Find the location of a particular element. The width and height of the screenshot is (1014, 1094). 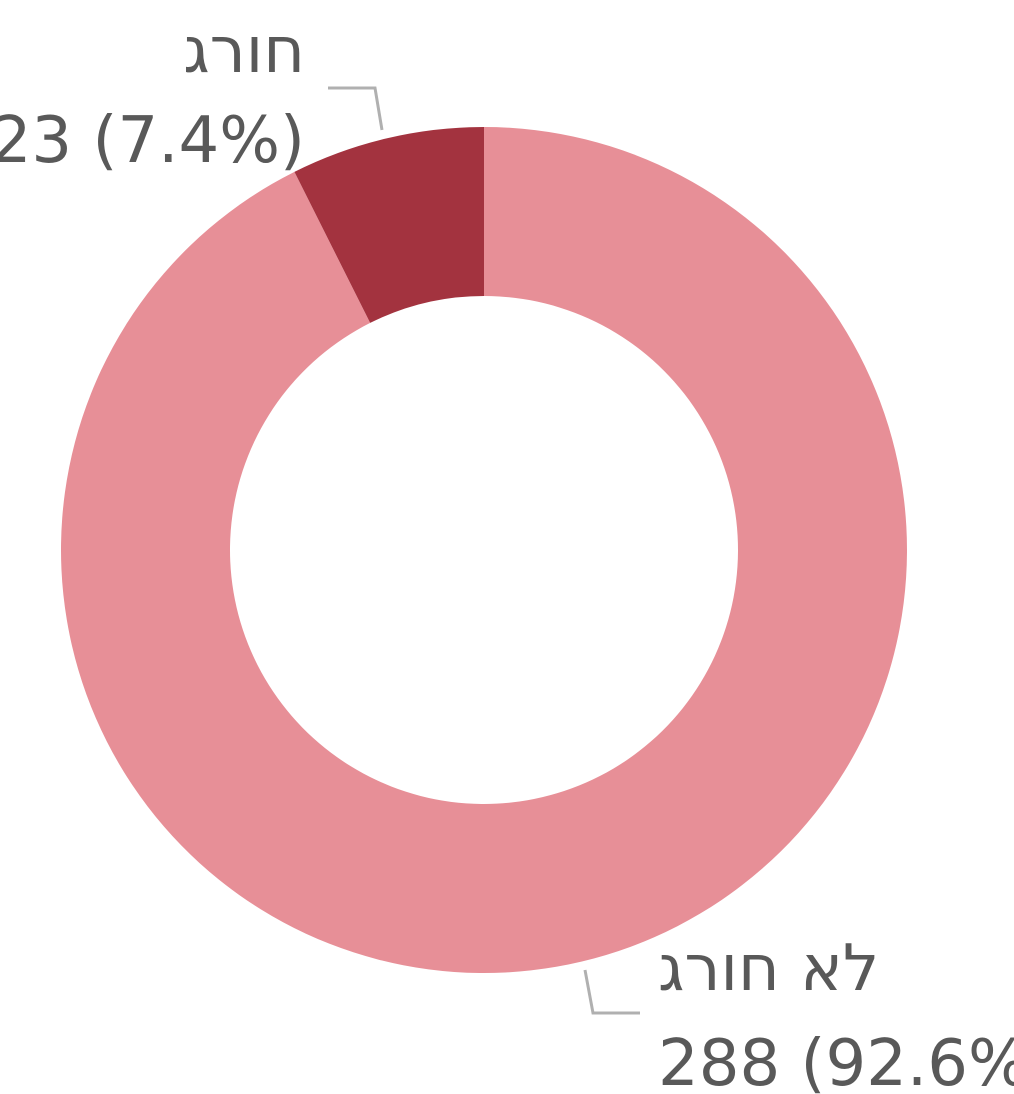

slice-value-label: 288 (92.6%) is located at coordinates (836, 1060).